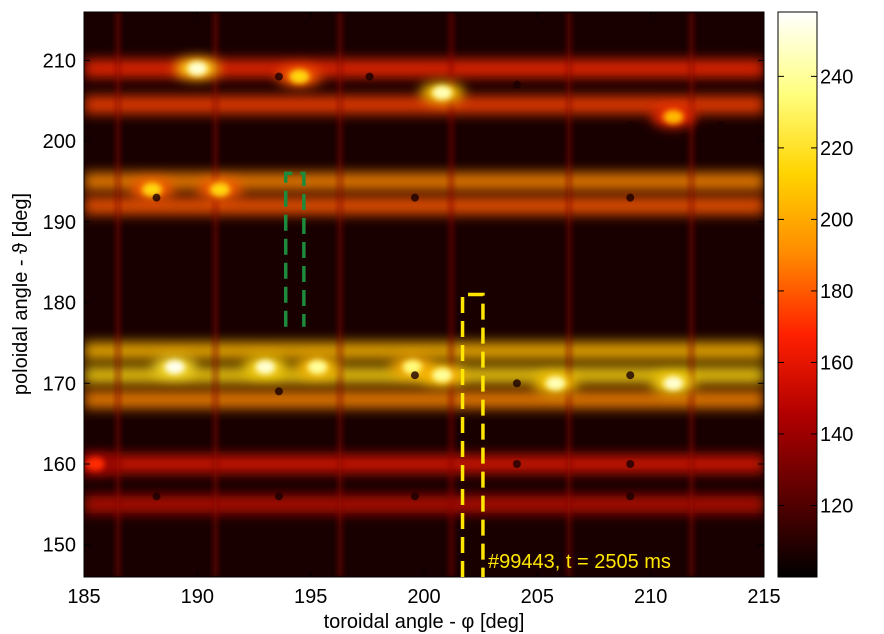 Image resolution: width=884 pixels, height=634 pixels. I want to click on y-tick-label: 180, so click(59, 304).